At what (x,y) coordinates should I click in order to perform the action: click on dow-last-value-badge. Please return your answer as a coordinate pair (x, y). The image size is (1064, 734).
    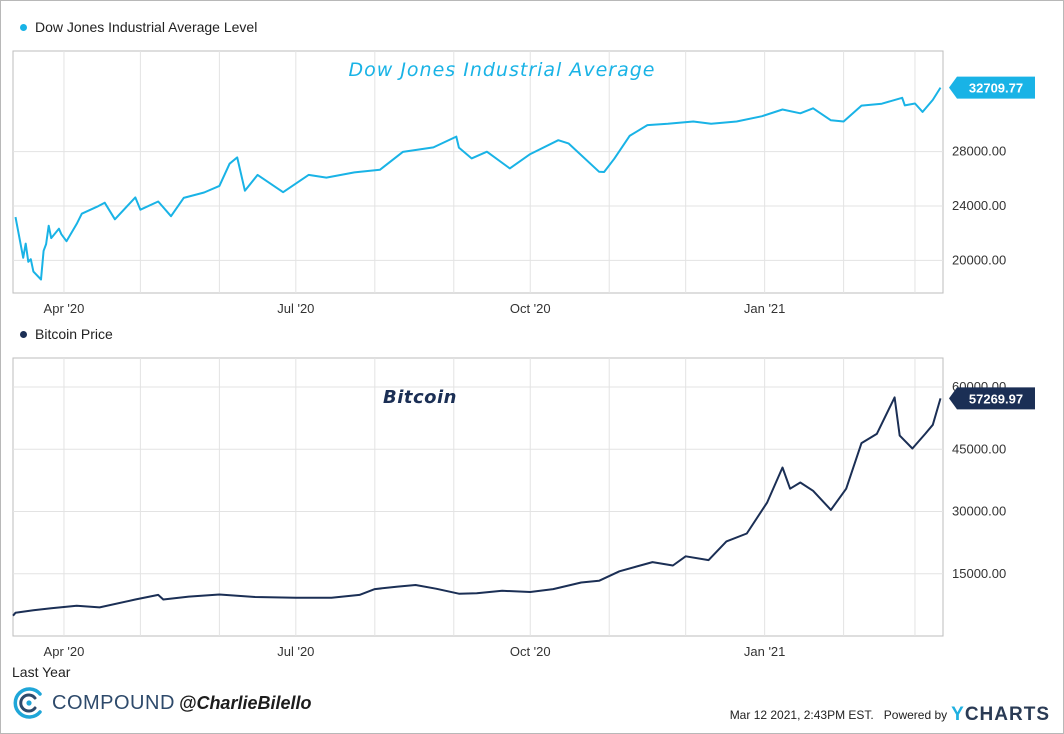
    Looking at the image, I should click on (992, 87).